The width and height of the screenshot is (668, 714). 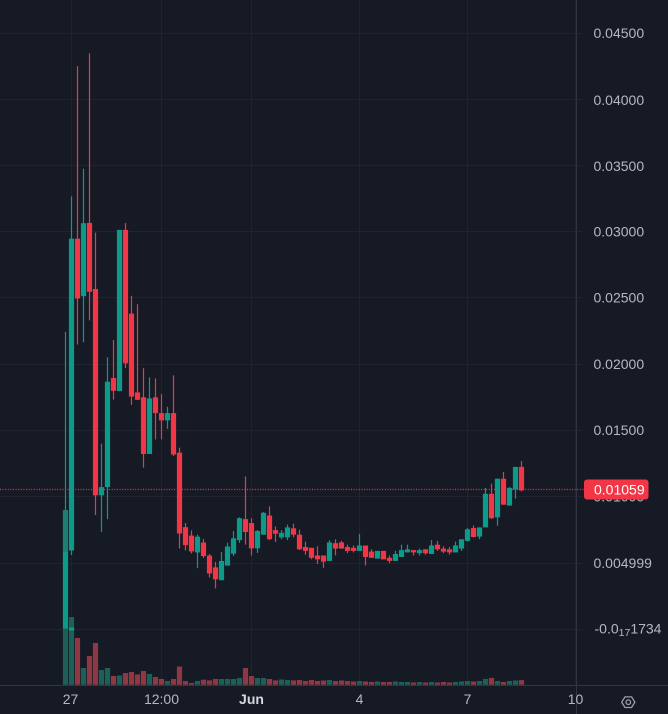 What do you see at coordinates (360, 699) in the screenshot?
I see `svg-text: 4` at bounding box center [360, 699].